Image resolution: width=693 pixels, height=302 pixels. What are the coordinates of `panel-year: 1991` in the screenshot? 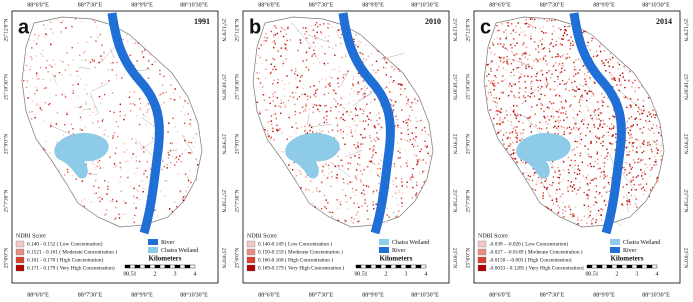 It's located at (202, 21).